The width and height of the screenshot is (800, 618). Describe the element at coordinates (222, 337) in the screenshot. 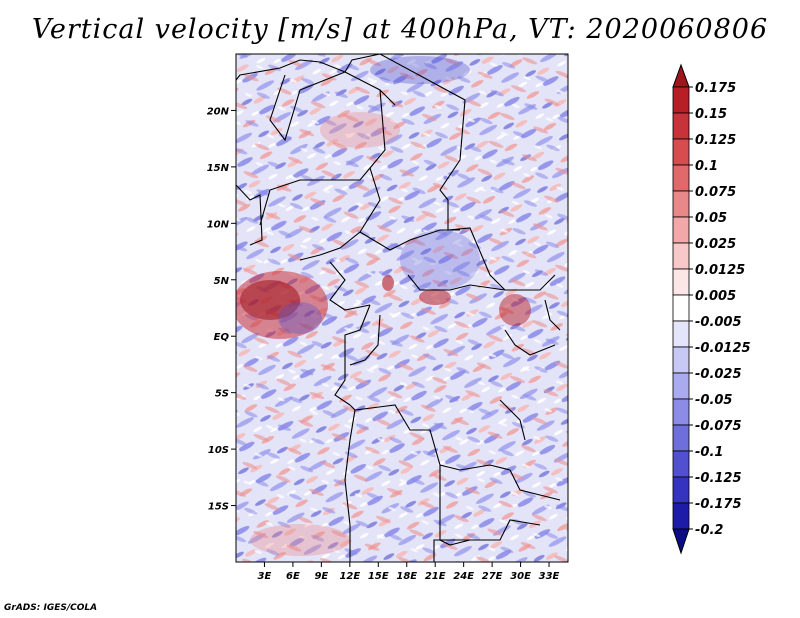

I see `lat-label: EQ` at that location.